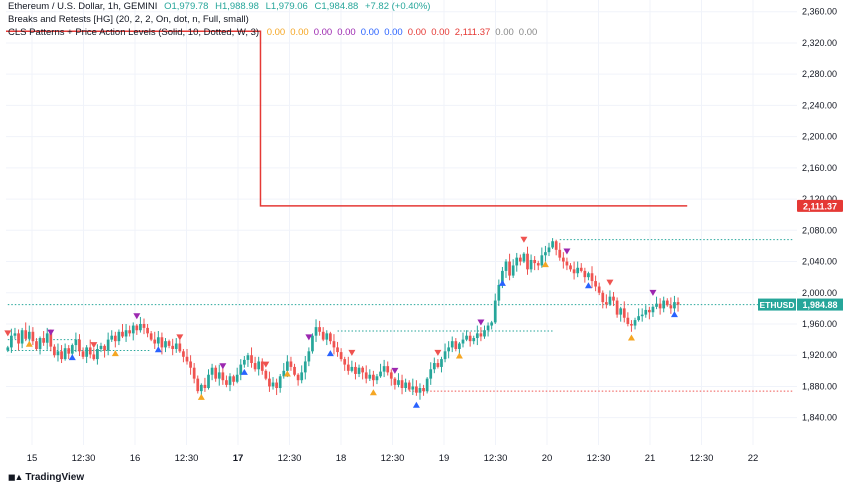 The height and width of the screenshot is (485, 852). I want to click on last-price-tag, so click(820, 304).